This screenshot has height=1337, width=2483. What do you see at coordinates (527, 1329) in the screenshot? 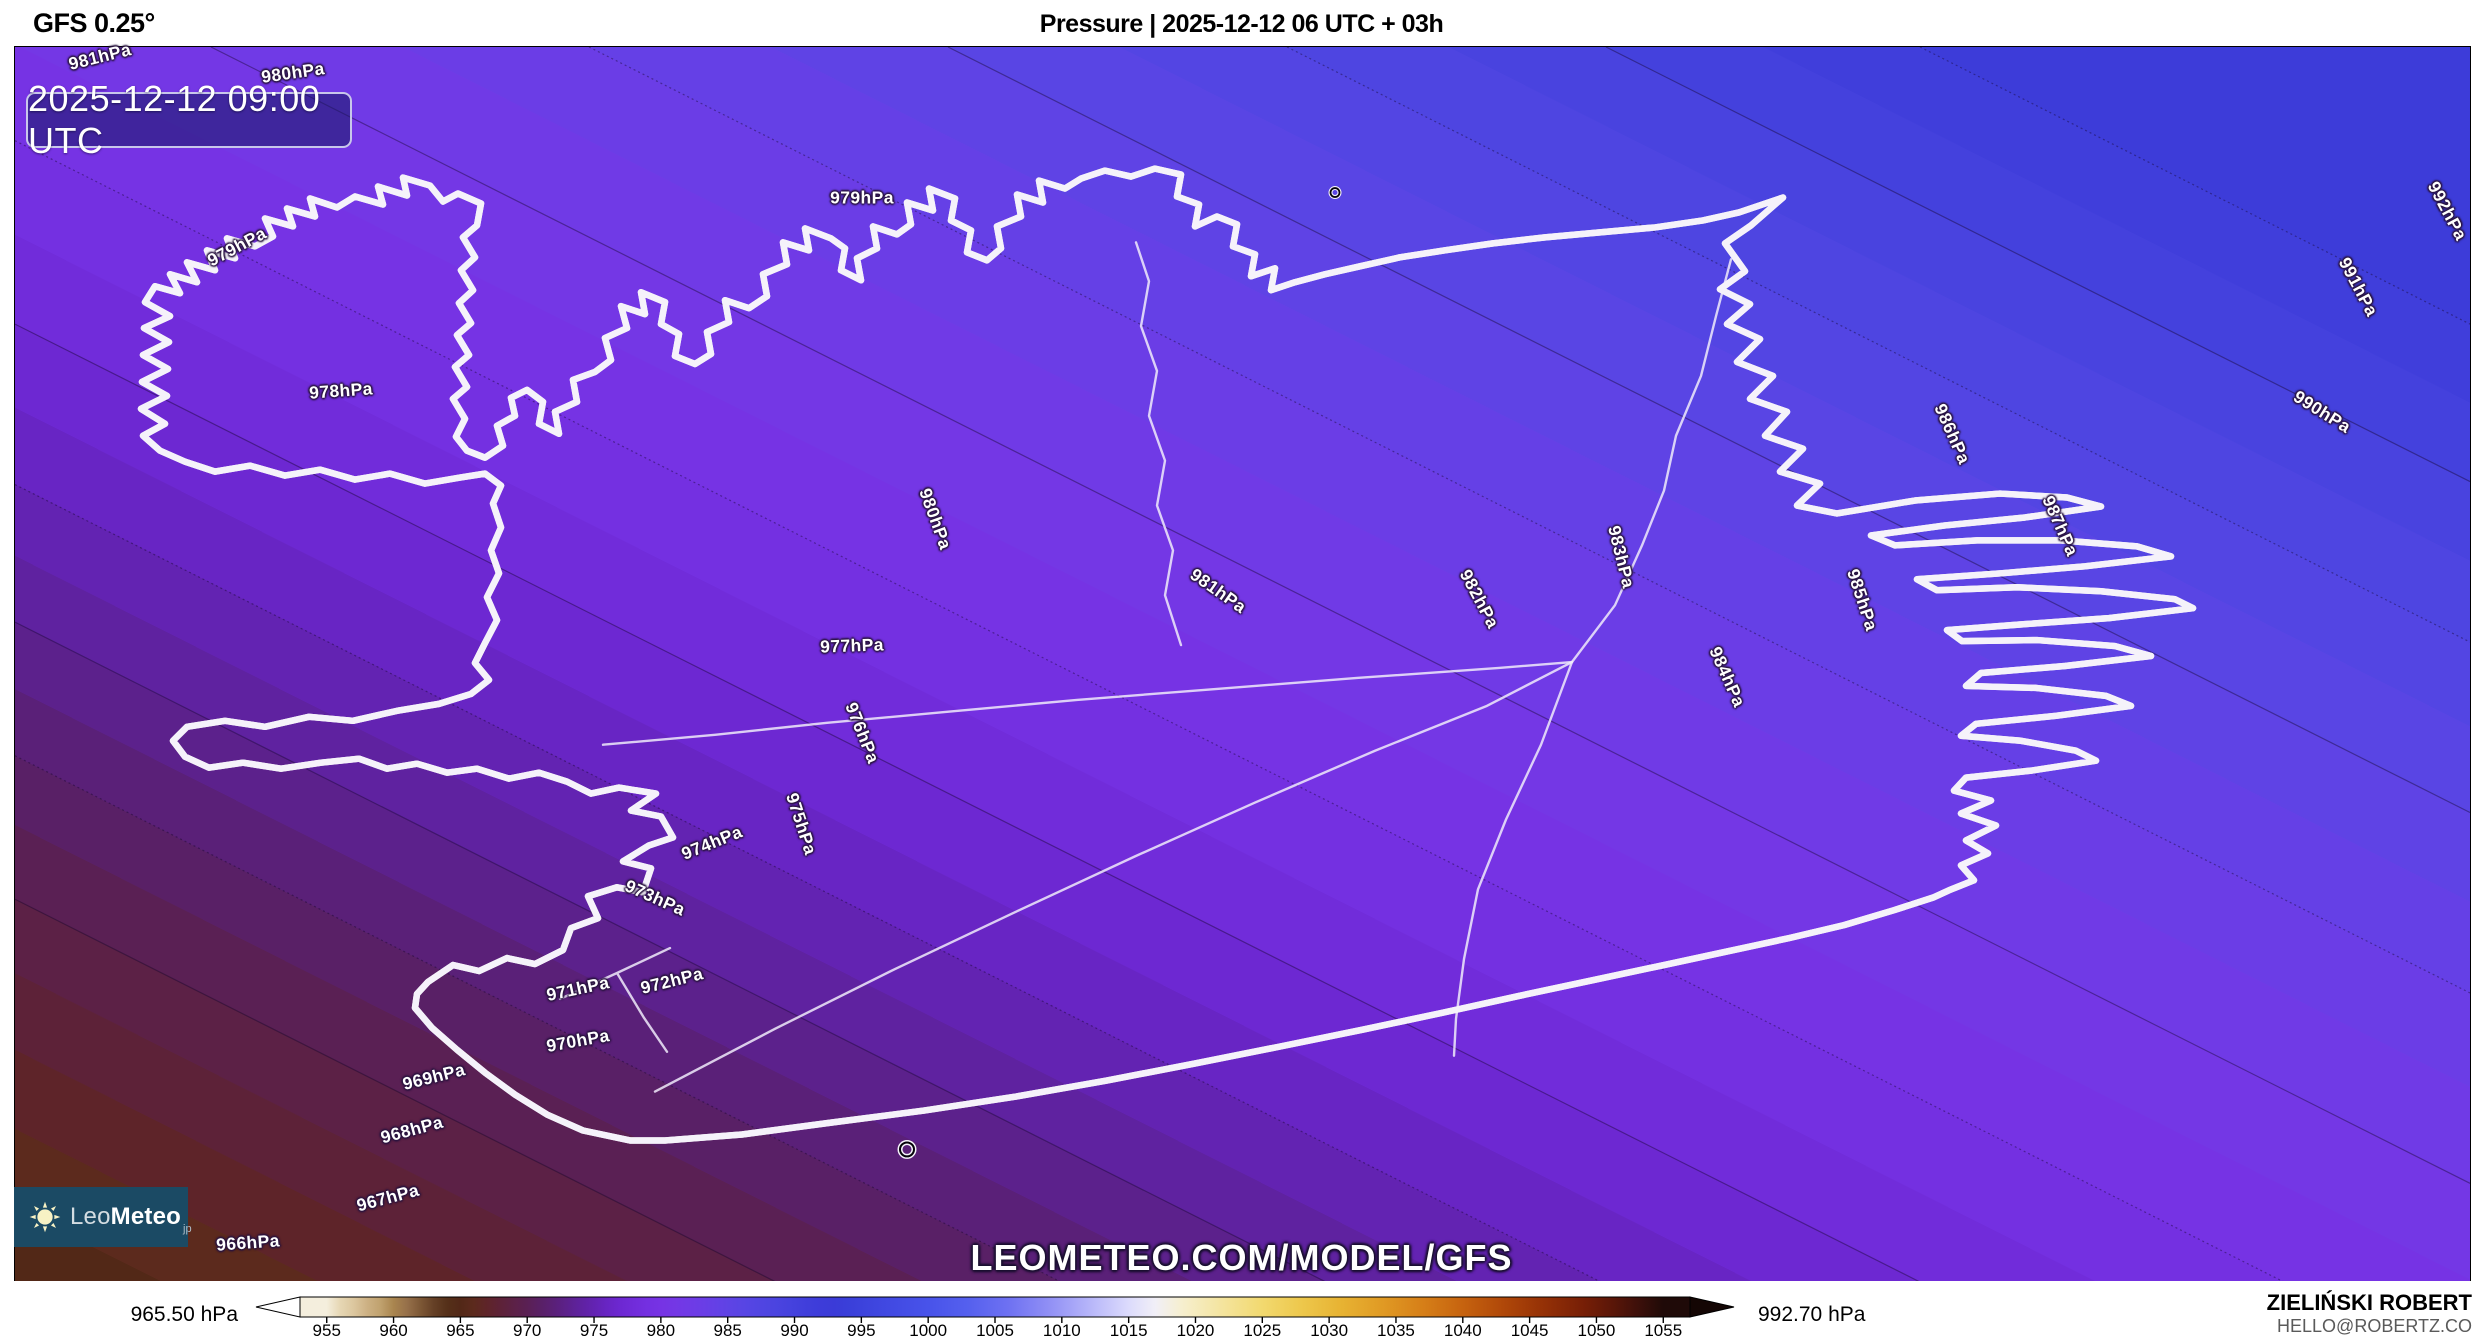
I see `colorbar-tick-label: 970` at bounding box center [527, 1329].